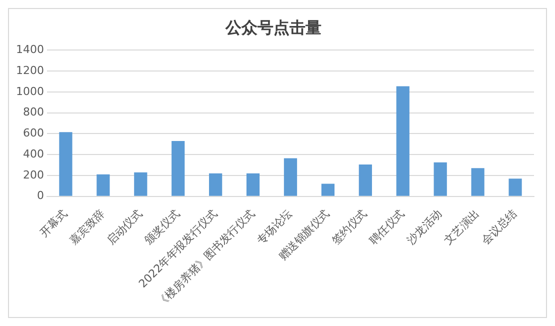 This screenshot has height=326, width=555. I want to click on y-tick-label: 600, so click(33, 133).